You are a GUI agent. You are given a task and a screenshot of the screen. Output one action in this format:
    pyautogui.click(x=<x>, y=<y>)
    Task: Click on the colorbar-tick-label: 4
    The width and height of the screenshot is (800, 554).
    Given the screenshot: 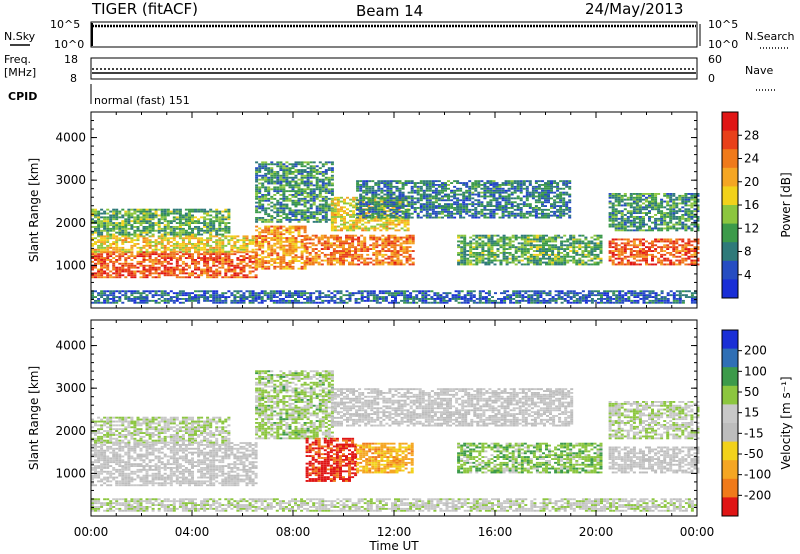 What is the action you would take?
    pyautogui.click(x=748, y=275)
    